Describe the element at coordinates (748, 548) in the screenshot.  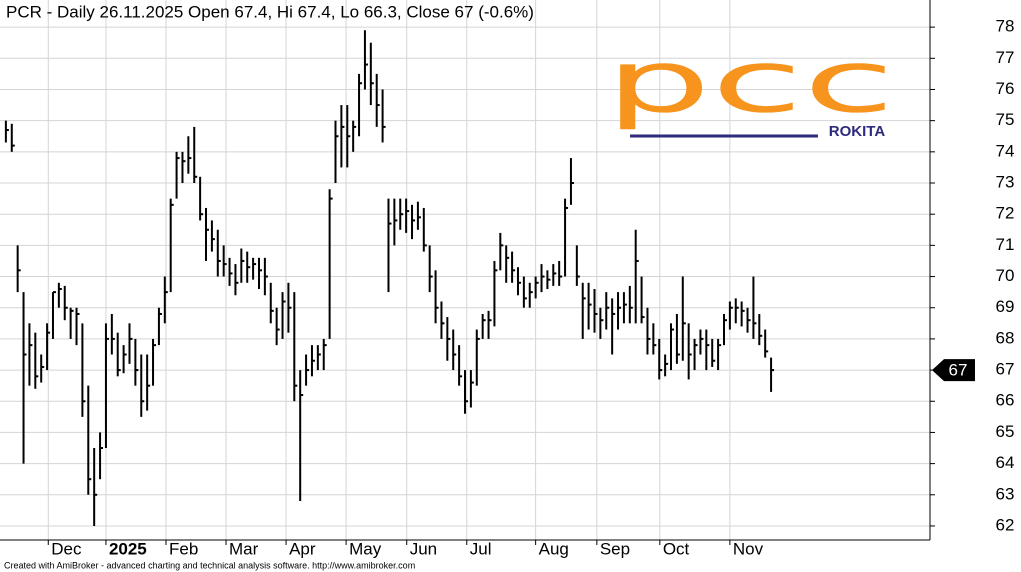
I see `x-tick-label: Nov` at that location.